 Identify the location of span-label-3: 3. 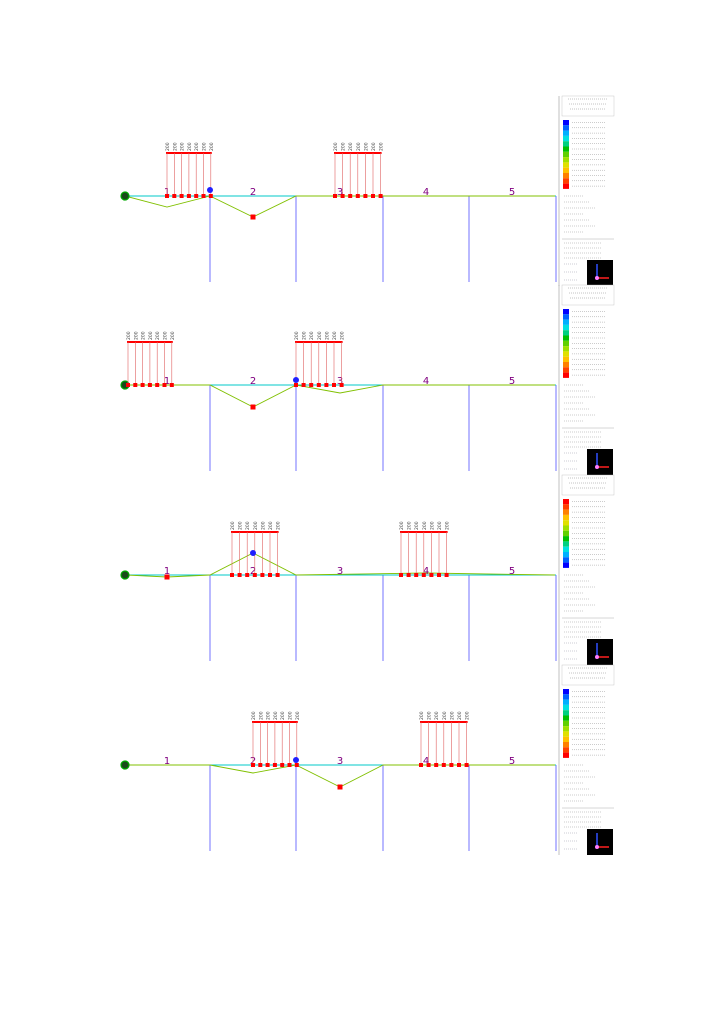
(340, 571).